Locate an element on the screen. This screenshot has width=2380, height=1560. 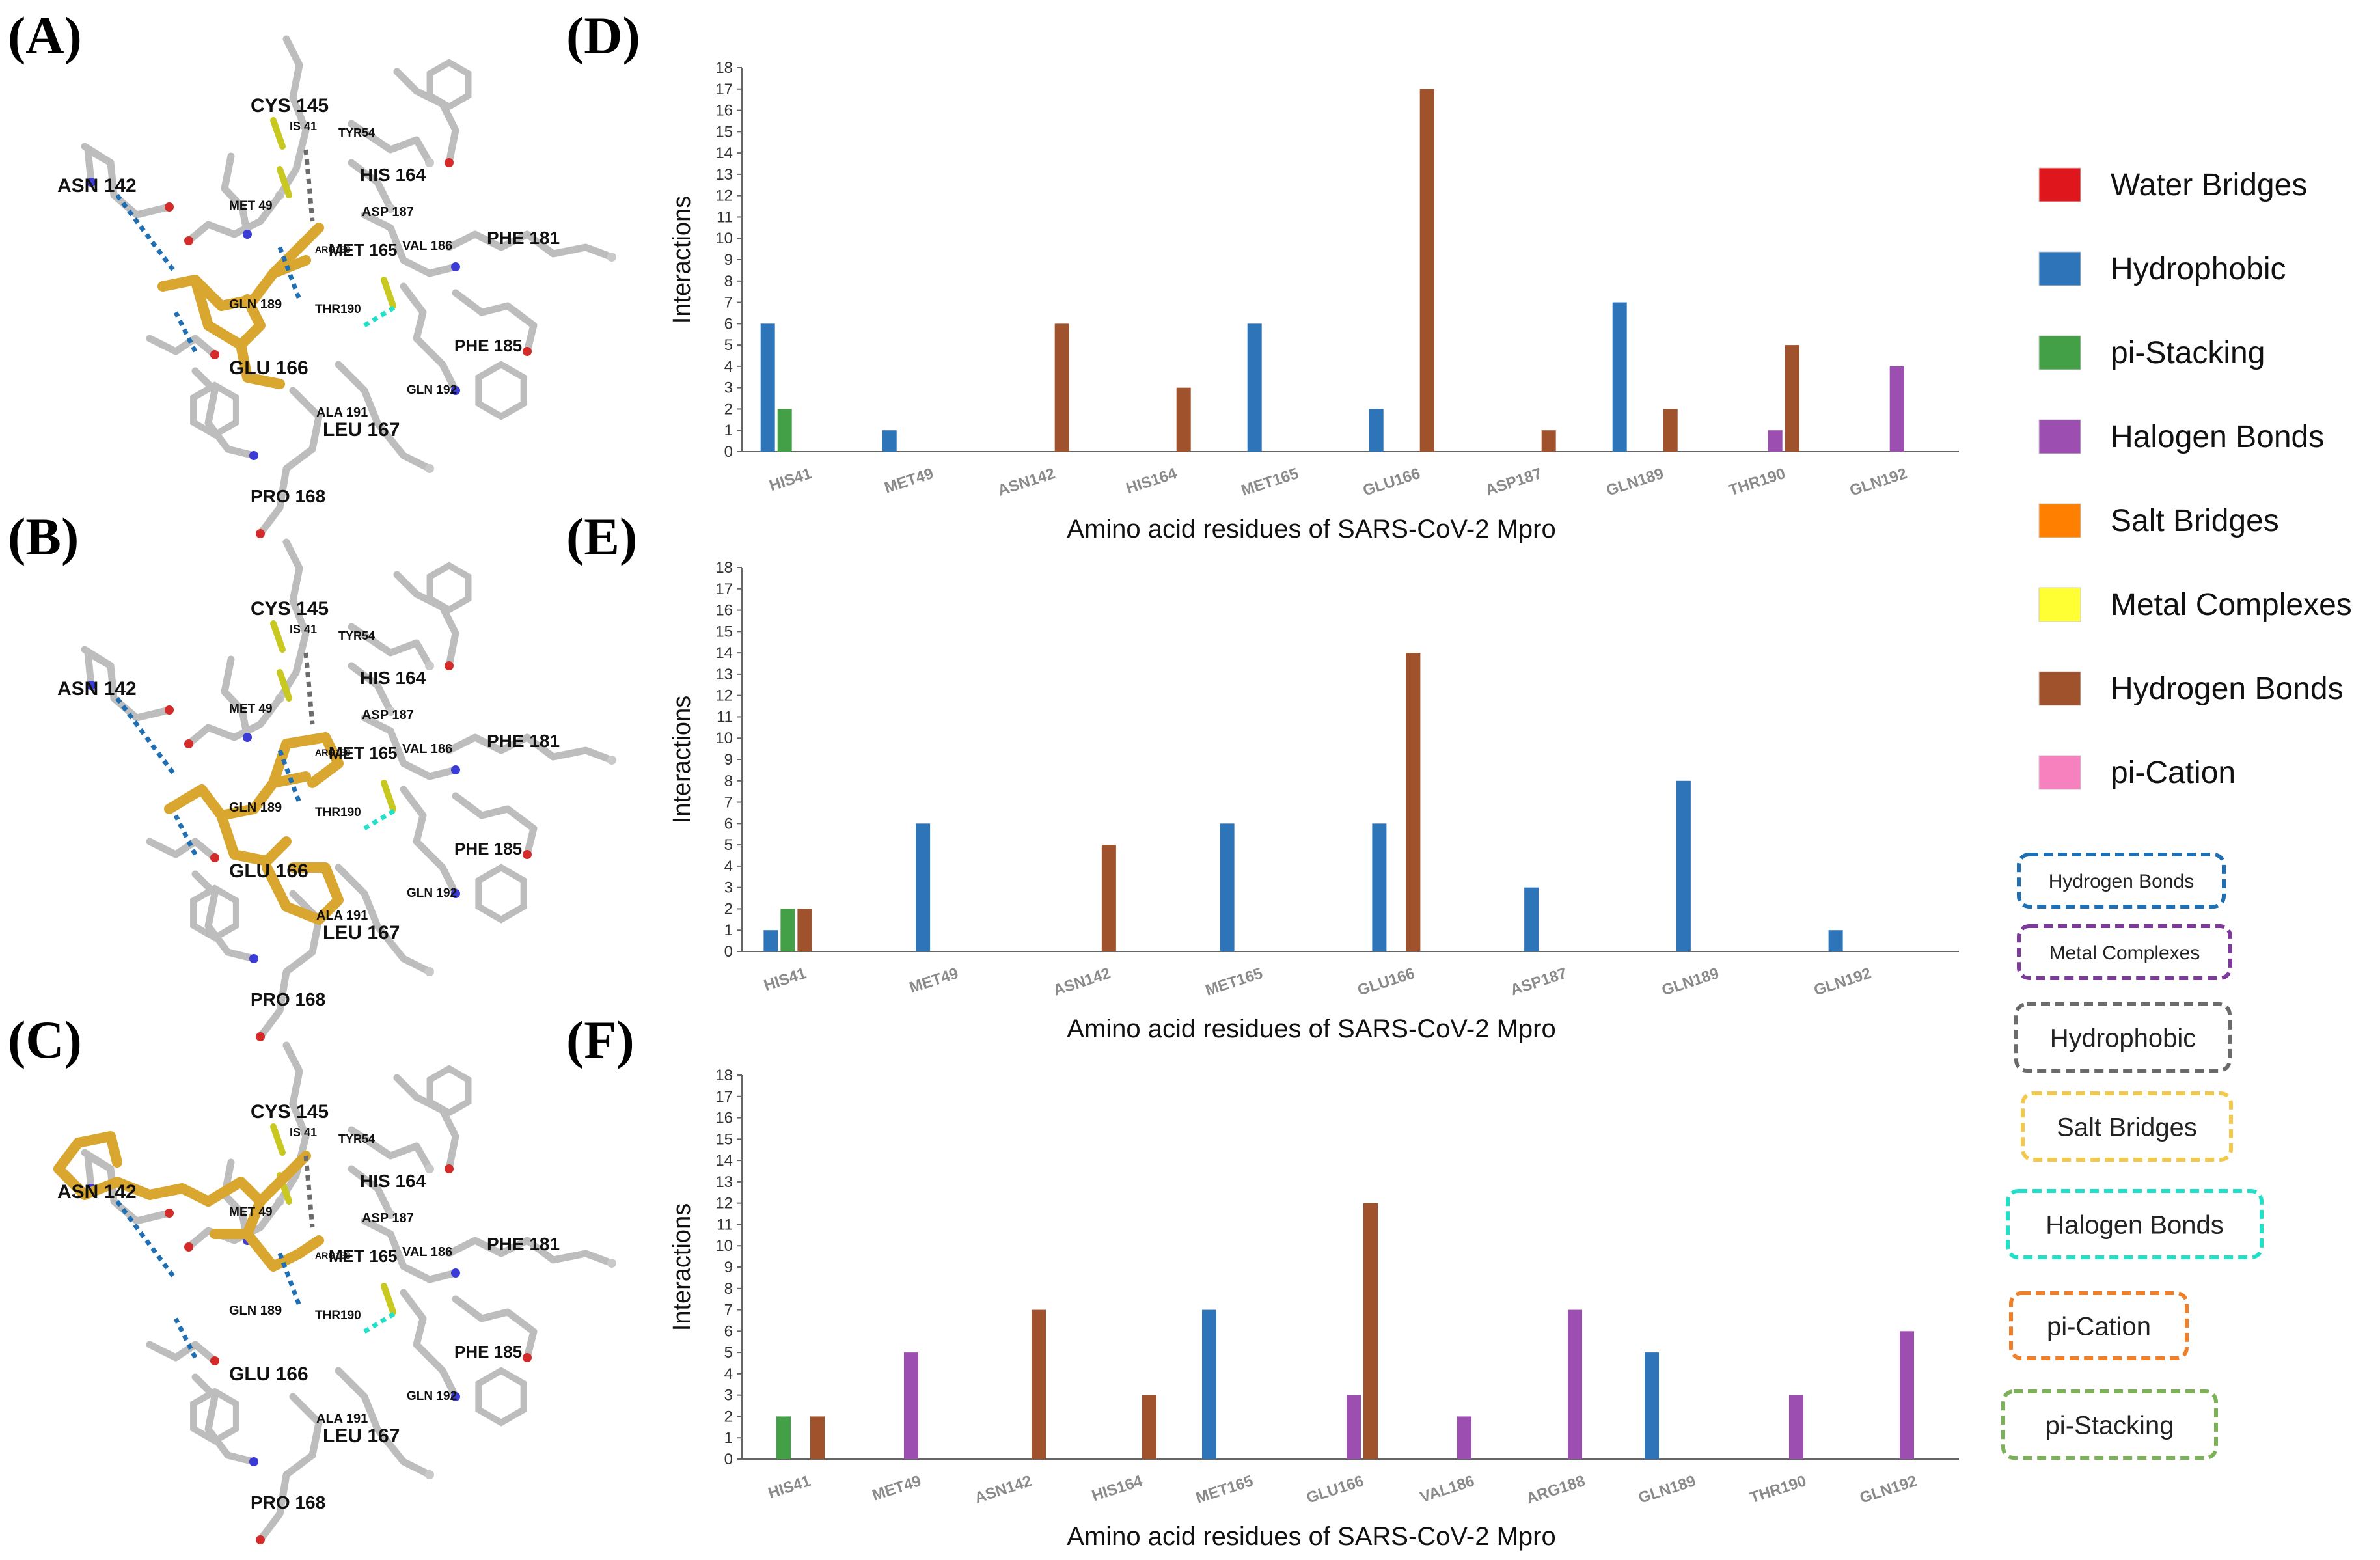
legend-label-salt-bridges: Salt Bridges is located at coordinates (2195, 521).